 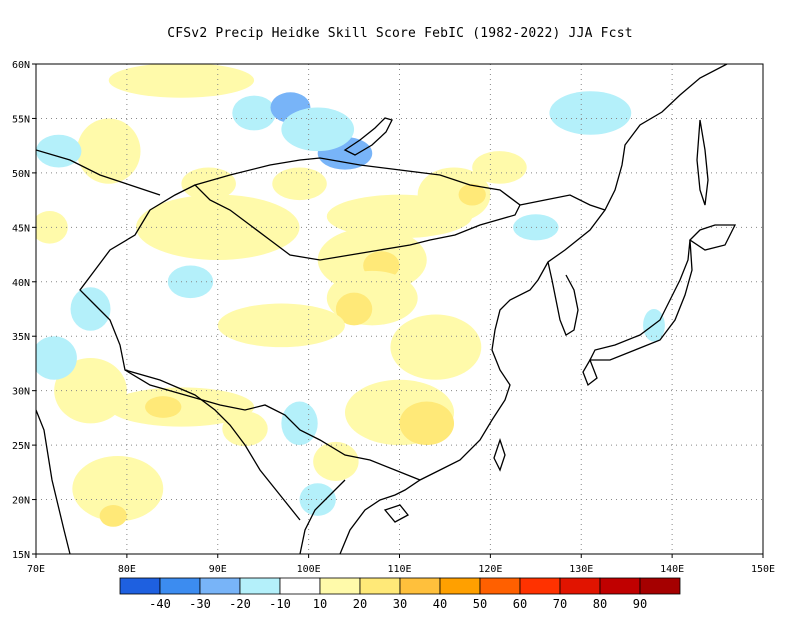 What do you see at coordinates (640, 300) in the screenshot?
I see `island-honshu` at bounding box center [640, 300].